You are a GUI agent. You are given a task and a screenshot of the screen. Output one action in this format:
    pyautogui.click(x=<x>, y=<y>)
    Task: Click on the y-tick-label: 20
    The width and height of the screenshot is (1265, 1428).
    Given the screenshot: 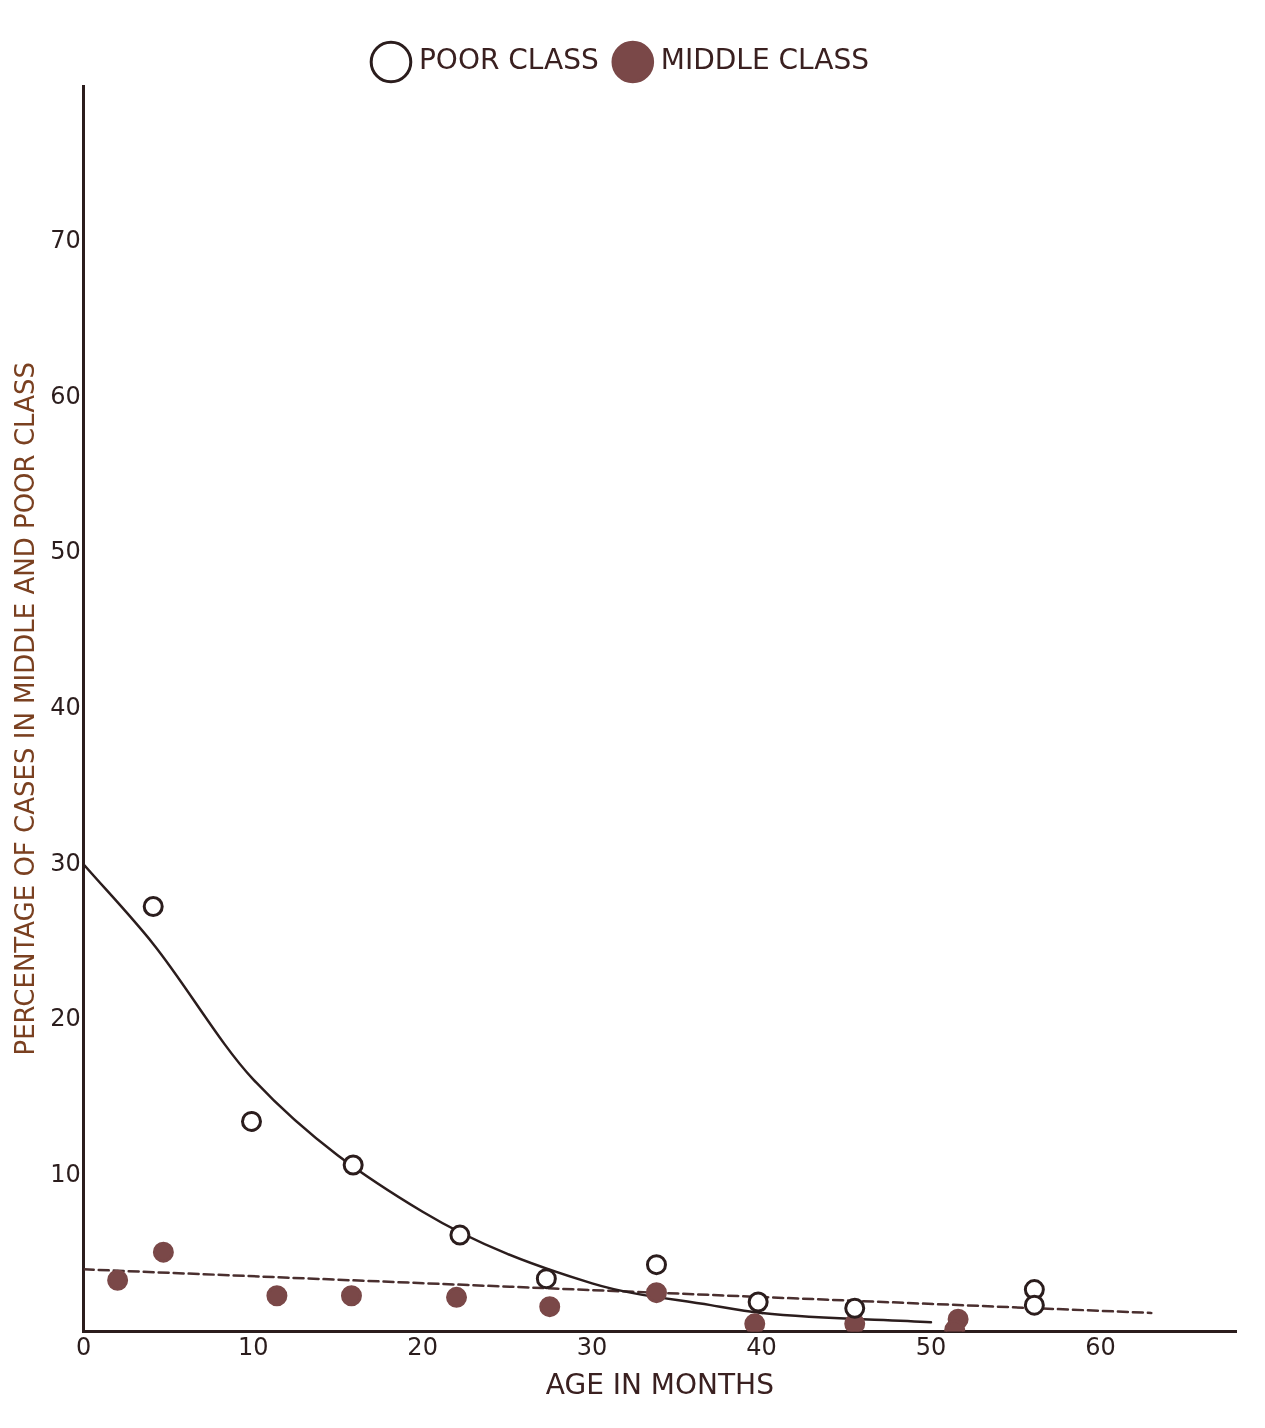 What is the action you would take?
    pyautogui.click(x=65, y=1018)
    